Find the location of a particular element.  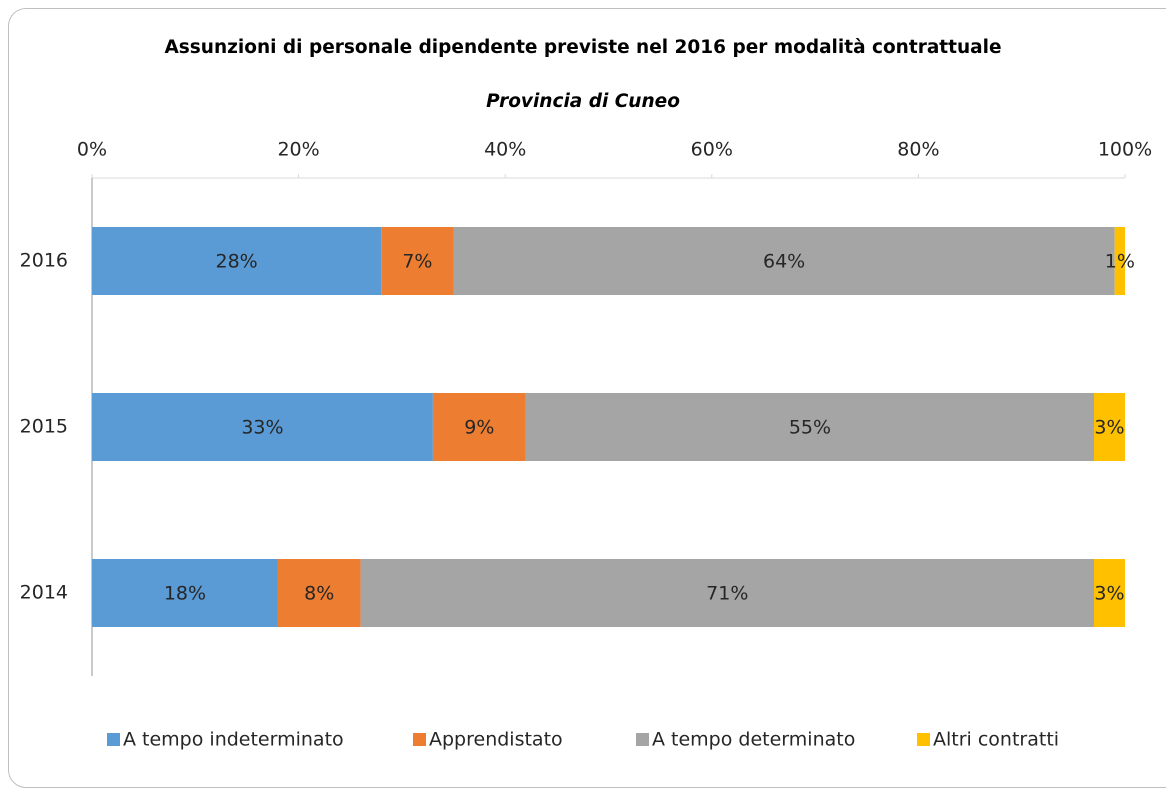

legend-label: A tempo indeterminato is located at coordinates (233, 740).